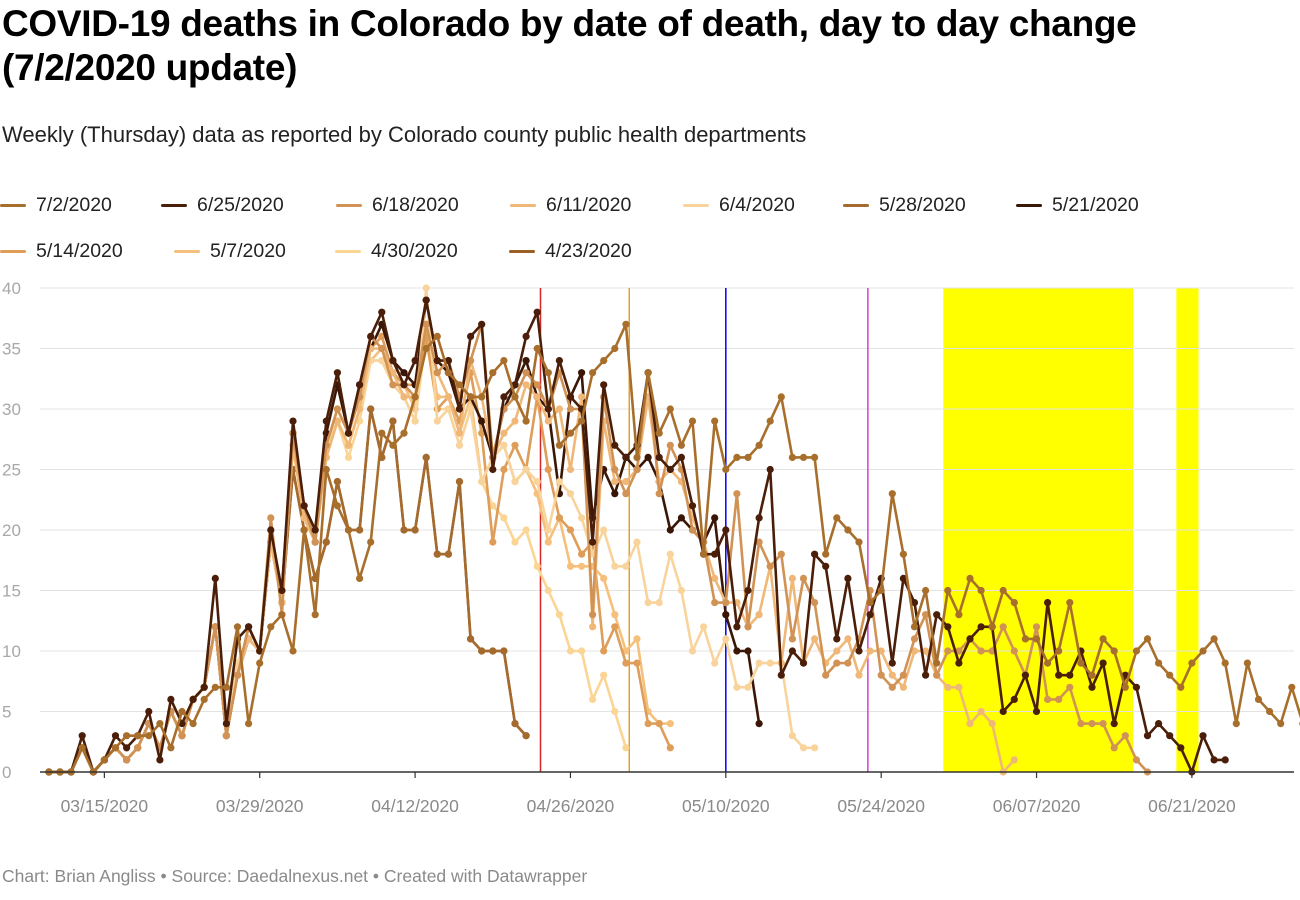 Image resolution: width=1300 pixels, height=900 pixels. What do you see at coordinates (13, 251) in the screenshot?
I see `legend-swatch` at bounding box center [13, 251].